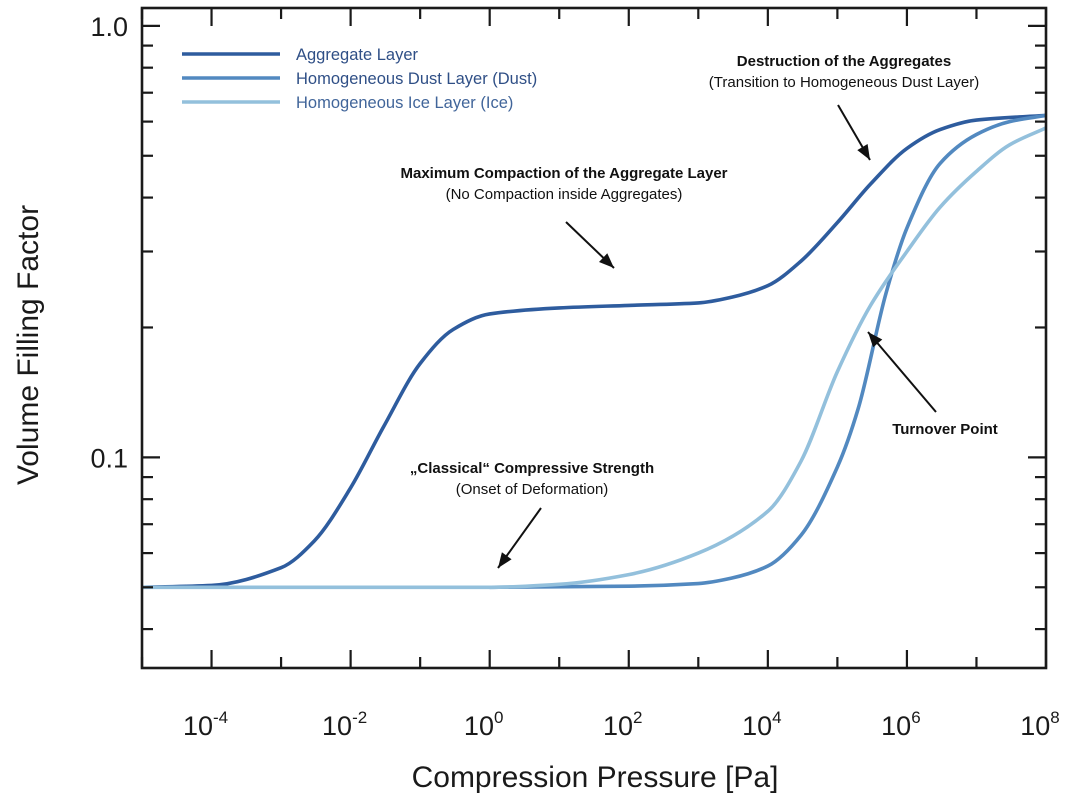 The image size is (1077, 798). I want to click on legend-label-2: Homogeneous Dust Layer (Dust), so click(416, 79).